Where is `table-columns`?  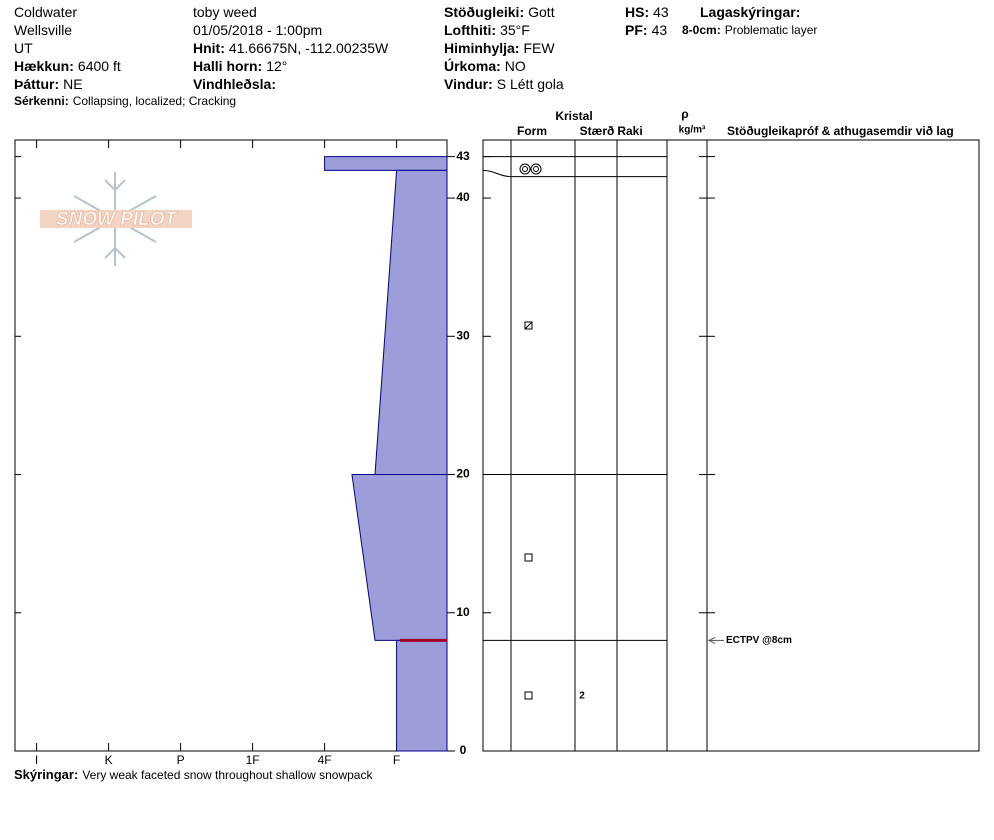
table-columns is located at coordinates (609, 445).